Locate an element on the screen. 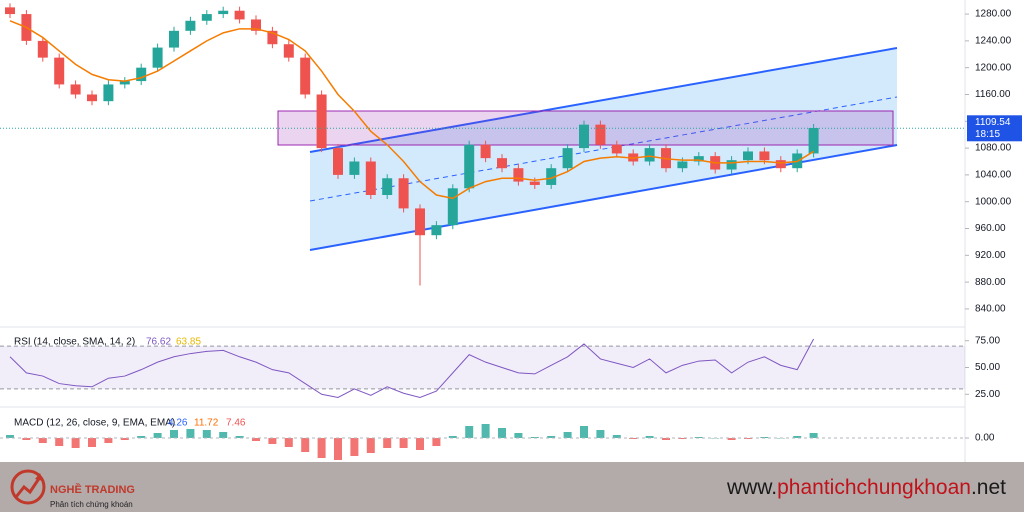 The image size is (1024, 512). y-tick-label: 960.00 is located at coordinates (990, 228).